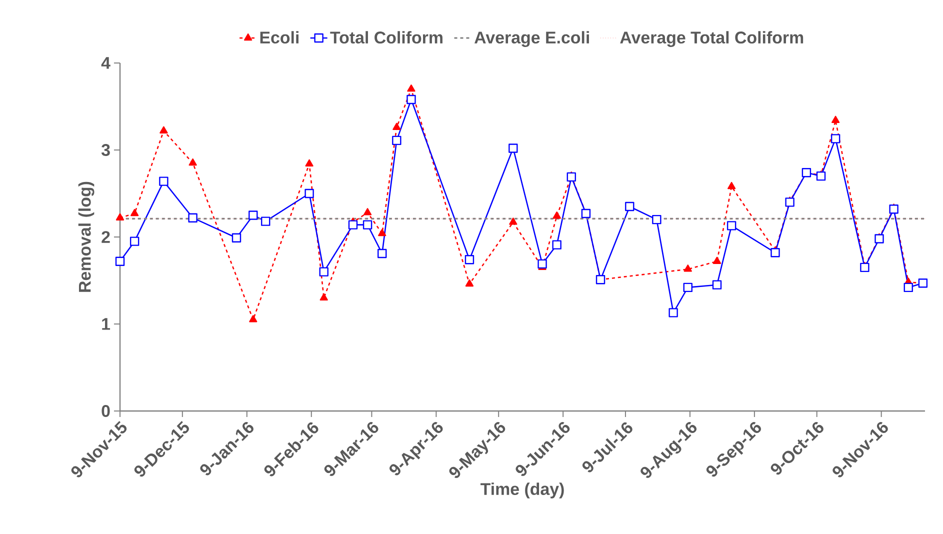 The height and width of the screenshot is (534, 943). Describe the element at coordinates (106, 410) in the screenshot. I see `y-tick-label: 0` at that location.